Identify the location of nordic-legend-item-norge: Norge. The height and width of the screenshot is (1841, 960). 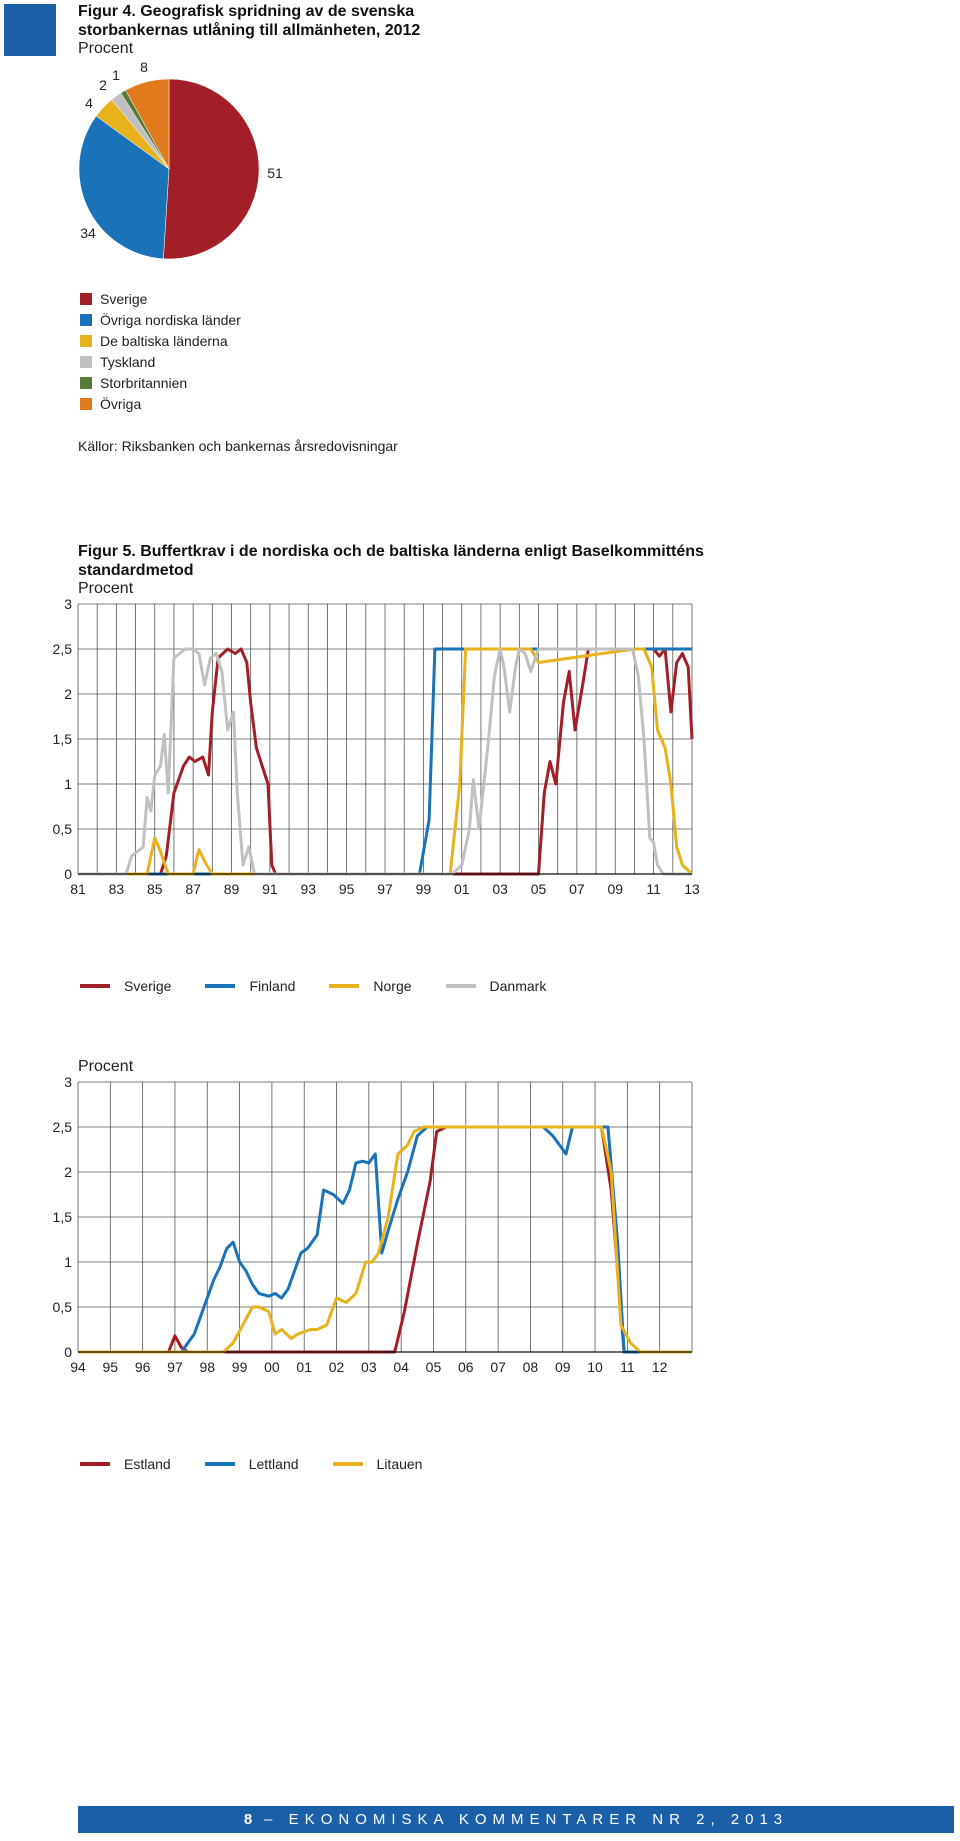
(370, 986).